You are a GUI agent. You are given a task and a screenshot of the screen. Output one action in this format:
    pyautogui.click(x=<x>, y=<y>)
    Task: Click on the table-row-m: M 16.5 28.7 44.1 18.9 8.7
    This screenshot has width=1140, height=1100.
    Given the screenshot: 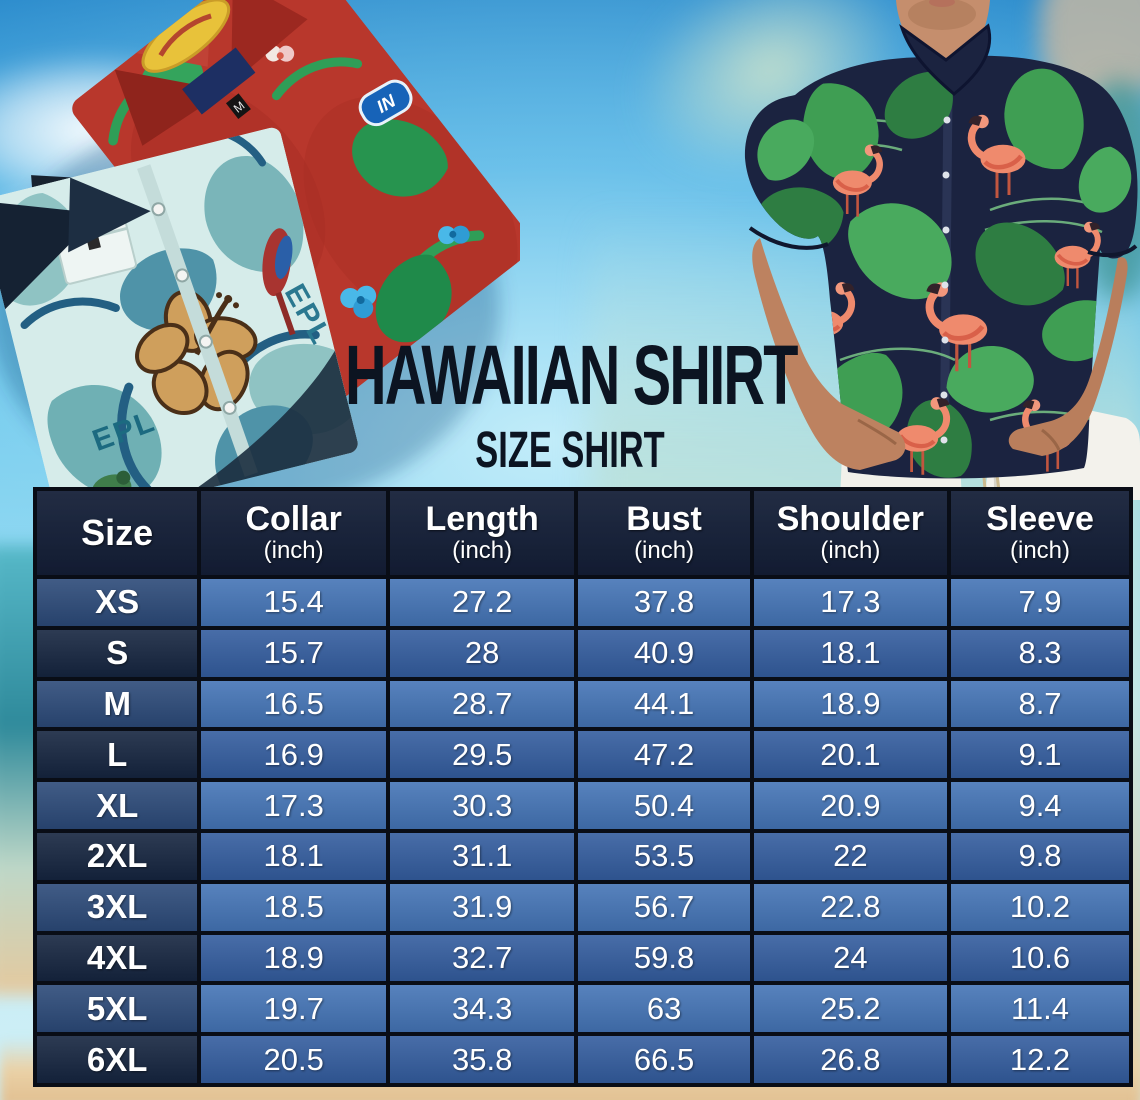 What is the action you would take?
    pyautogui.click(x=582, y=704)
    